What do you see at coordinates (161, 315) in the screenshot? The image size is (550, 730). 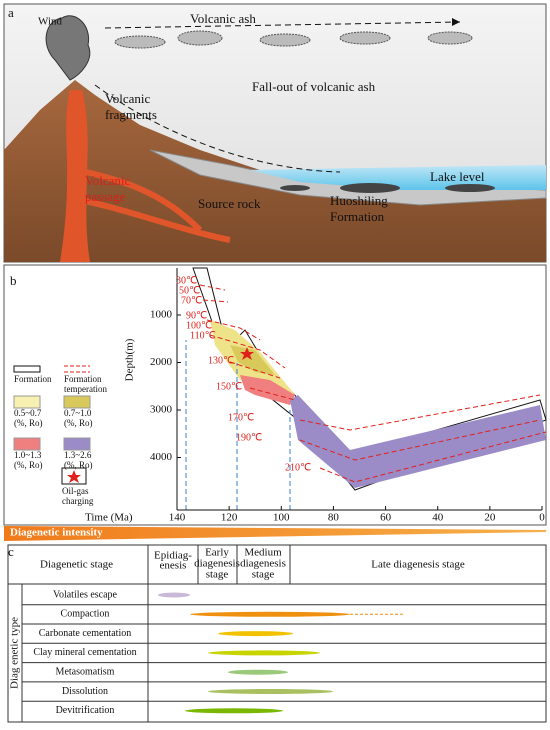 I see `y-tick-label: 1000` at bounding box center [161, 315].